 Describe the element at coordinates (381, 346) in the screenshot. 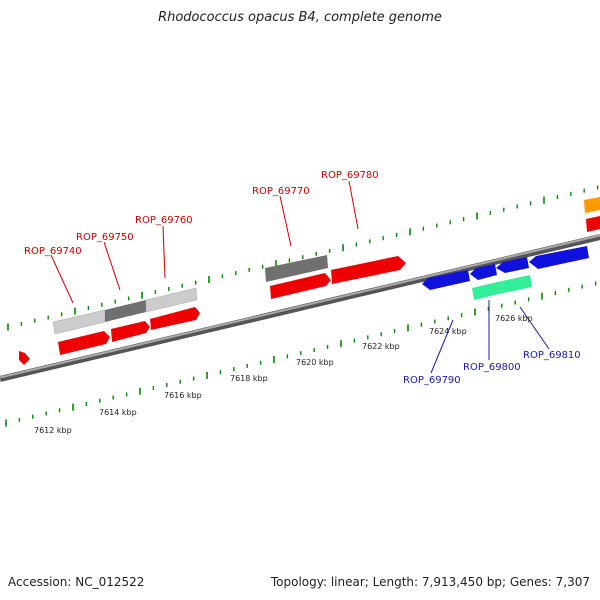

I see `scale-label: 7622 kbp` at that location.